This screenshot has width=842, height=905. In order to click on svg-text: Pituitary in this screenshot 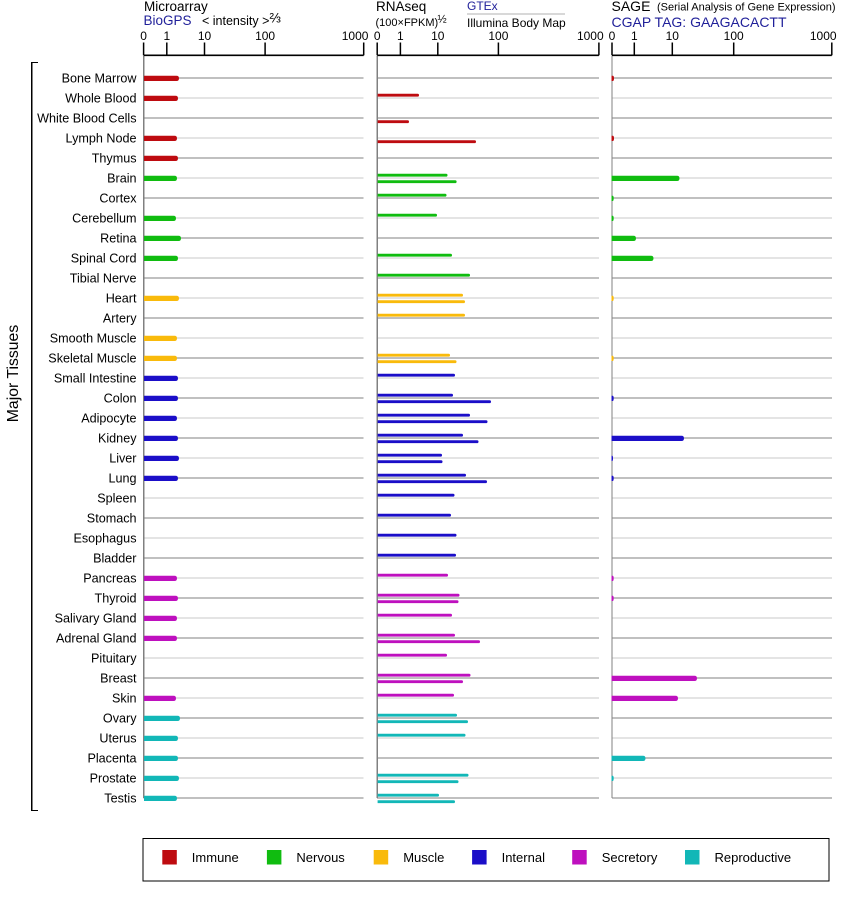, I will do `click(114, 659)`.